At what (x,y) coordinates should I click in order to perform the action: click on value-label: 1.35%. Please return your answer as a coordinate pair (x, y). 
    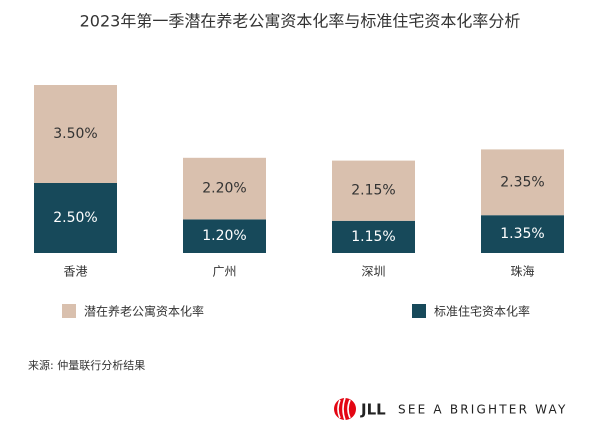
    Looking at the image, I should click on (522, 234).